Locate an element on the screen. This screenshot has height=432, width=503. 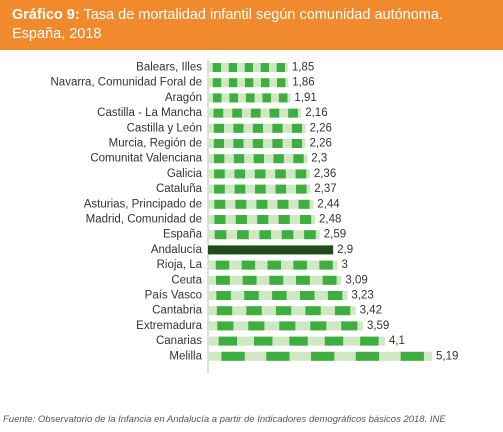
category-label: Rioja, La is located at coordinates (180, 265).